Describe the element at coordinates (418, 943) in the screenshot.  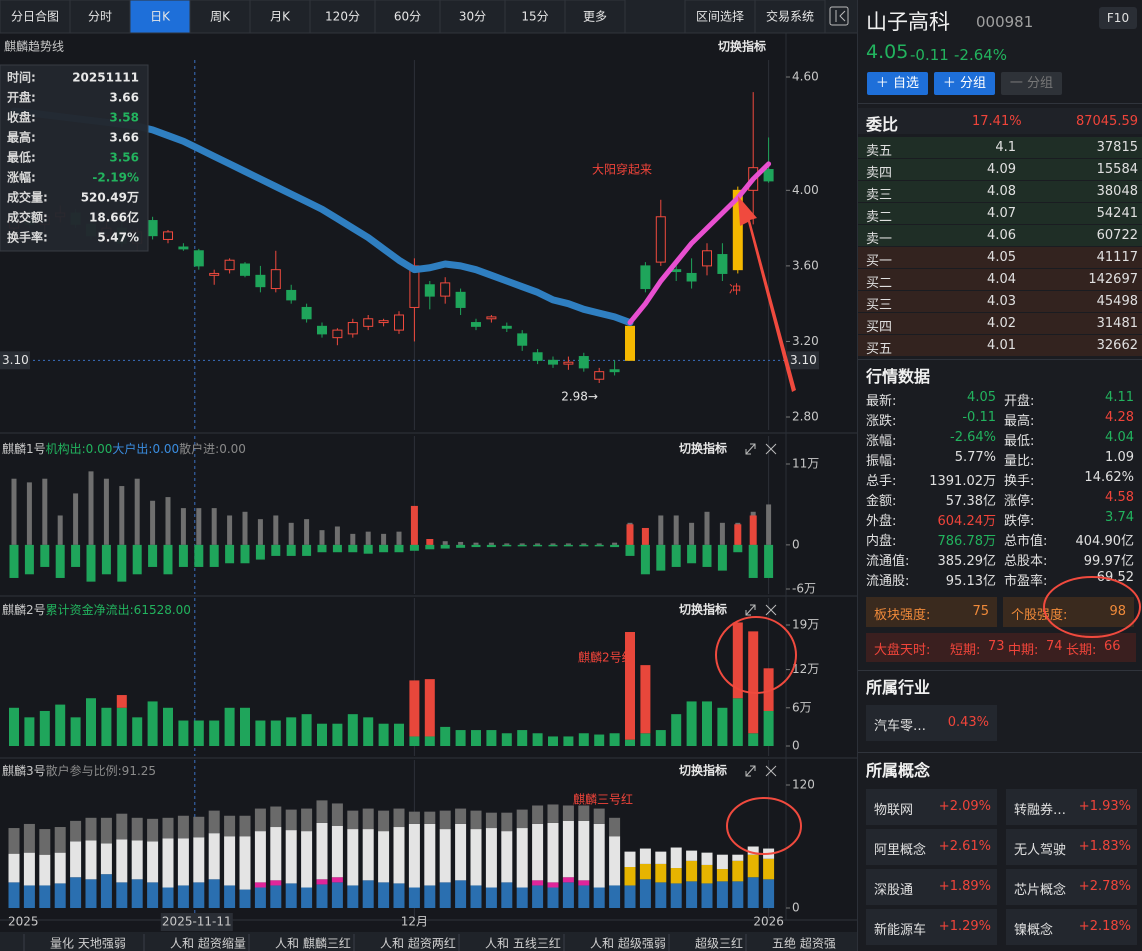
I see `bottom-tab: 人和 超资两红` at that location.